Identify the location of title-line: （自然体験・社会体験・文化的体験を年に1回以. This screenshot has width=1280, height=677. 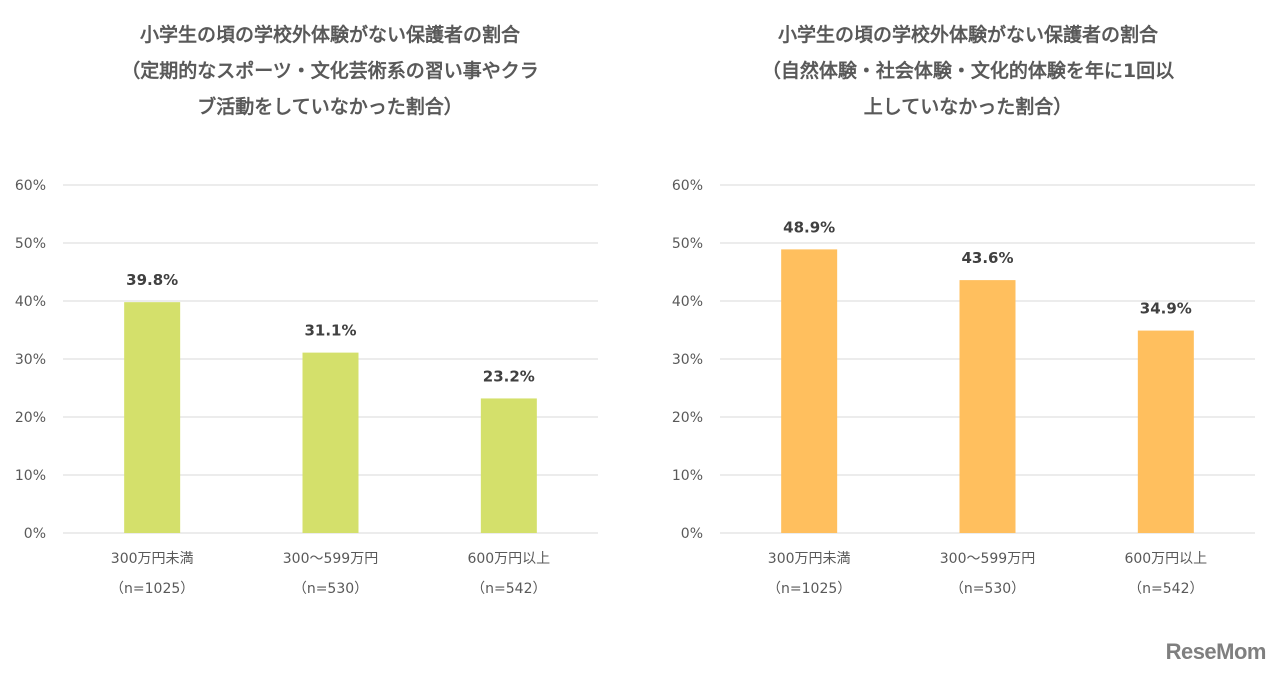
(968, 71).